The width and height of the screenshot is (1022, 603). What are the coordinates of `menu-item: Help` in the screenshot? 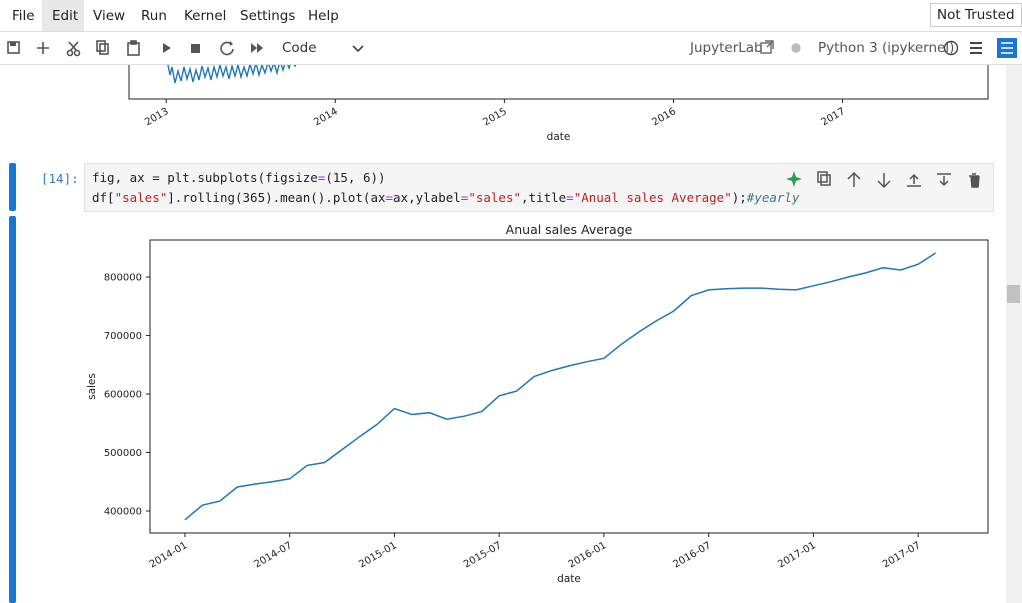 It's located at (323, 16).